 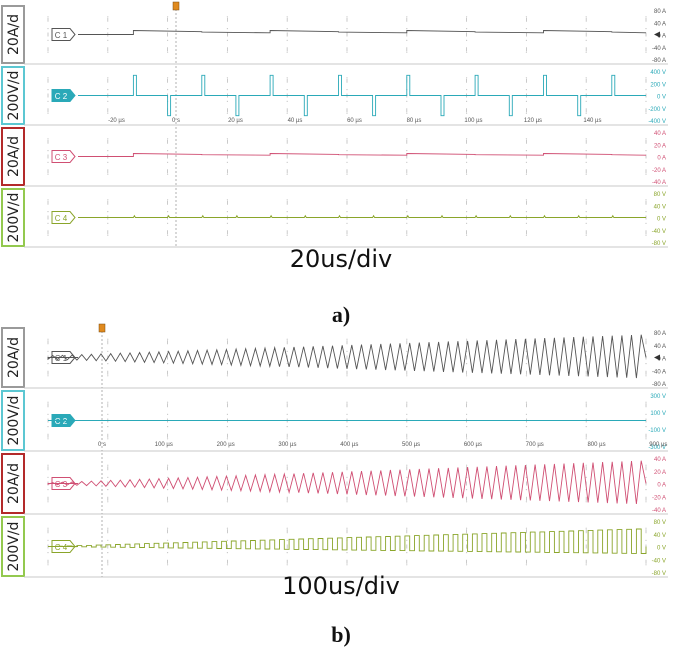 I want to click on channel-tick-label: -20 A, so click(x=659, y=498).